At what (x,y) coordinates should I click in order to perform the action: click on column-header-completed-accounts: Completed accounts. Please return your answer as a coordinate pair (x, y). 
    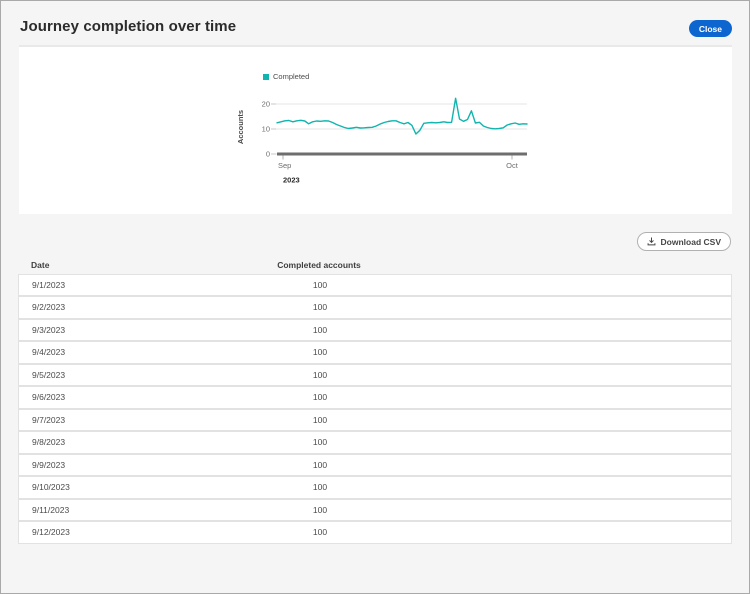
    Looking at the image, I should click on (319, 265).